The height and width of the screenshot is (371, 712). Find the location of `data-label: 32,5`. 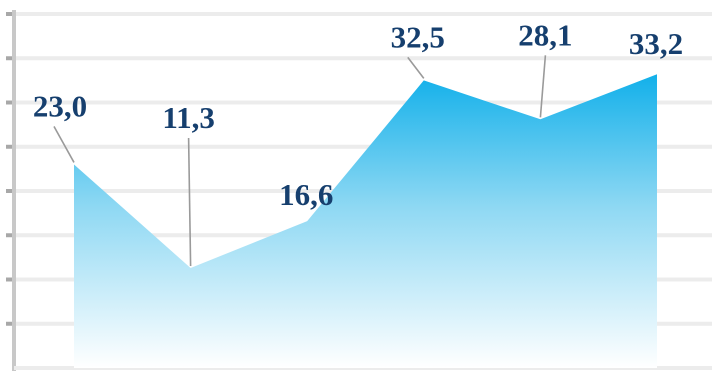

data-label: 32,5 is located at coordinates (418, 36).